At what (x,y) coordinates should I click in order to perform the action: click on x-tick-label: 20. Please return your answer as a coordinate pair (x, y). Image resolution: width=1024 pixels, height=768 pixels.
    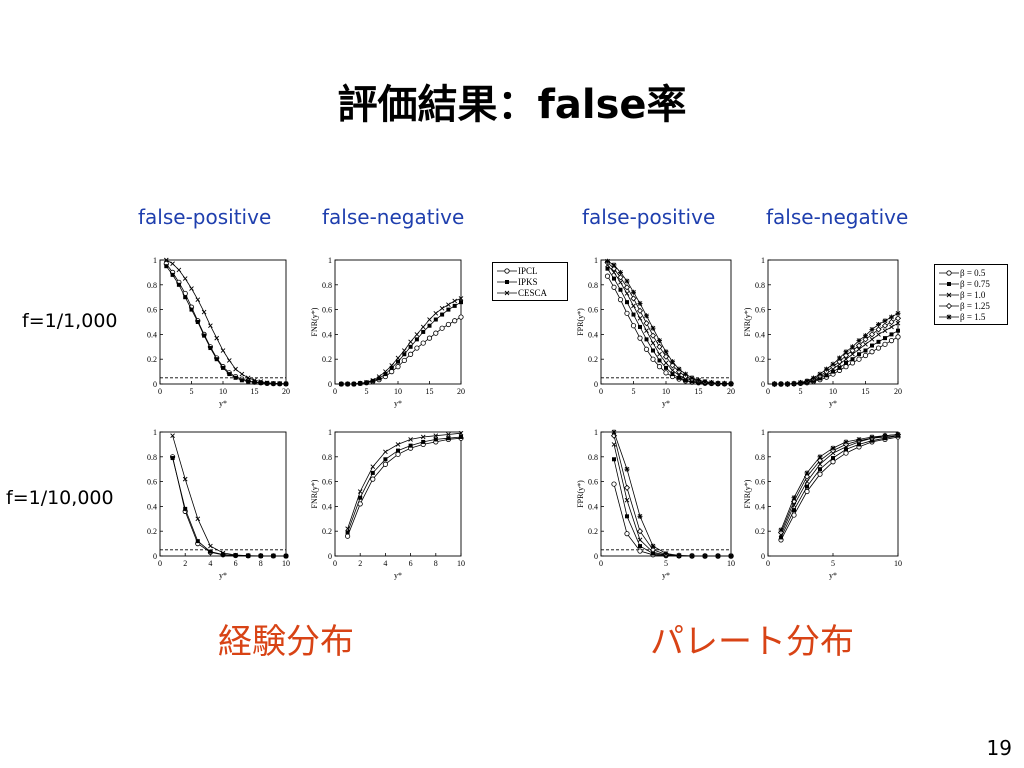
    Looking at the image, I should click on (461, 391).